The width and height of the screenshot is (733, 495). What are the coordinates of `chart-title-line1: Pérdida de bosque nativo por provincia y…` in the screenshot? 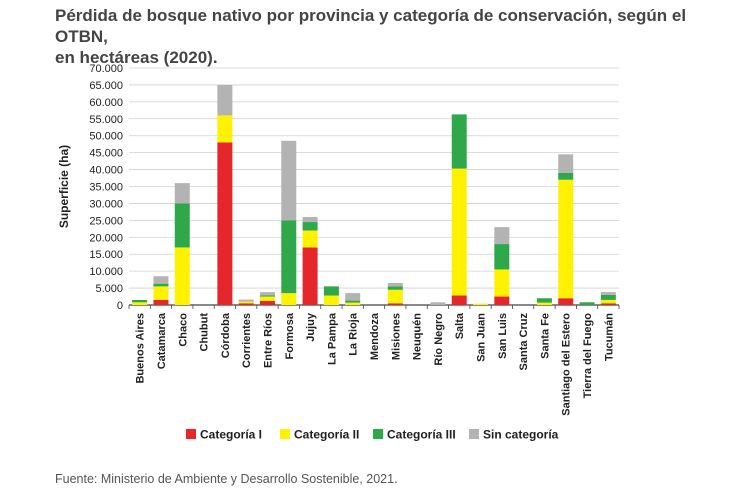 It's located at (371, 26).